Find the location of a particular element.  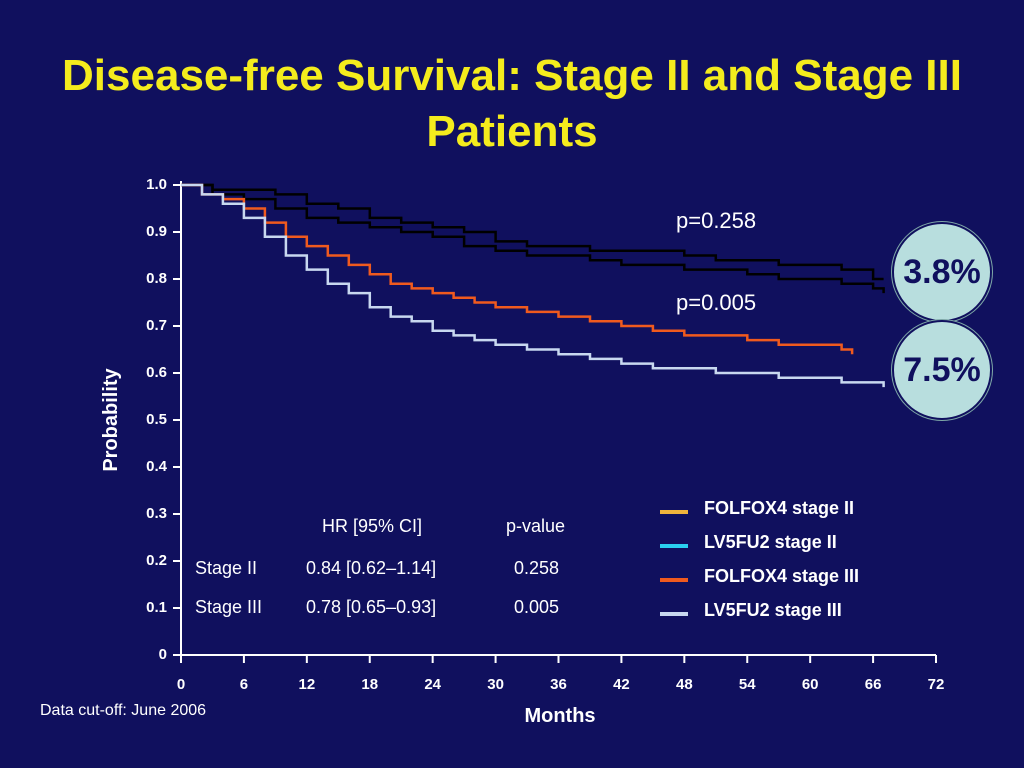

x-tick-label: 6 is located at coordinates (244, 684).